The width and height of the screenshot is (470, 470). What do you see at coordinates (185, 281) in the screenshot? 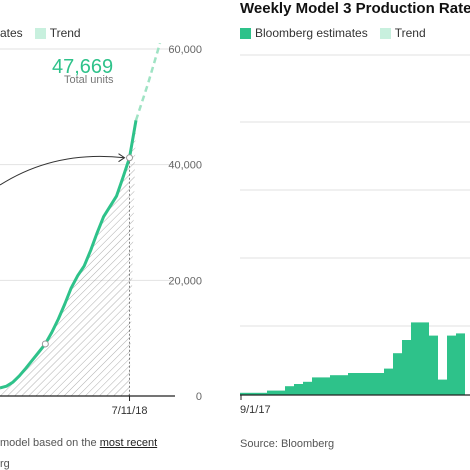
I see `left-y-tick-label: 20,000` at bounding box center [185, 281].